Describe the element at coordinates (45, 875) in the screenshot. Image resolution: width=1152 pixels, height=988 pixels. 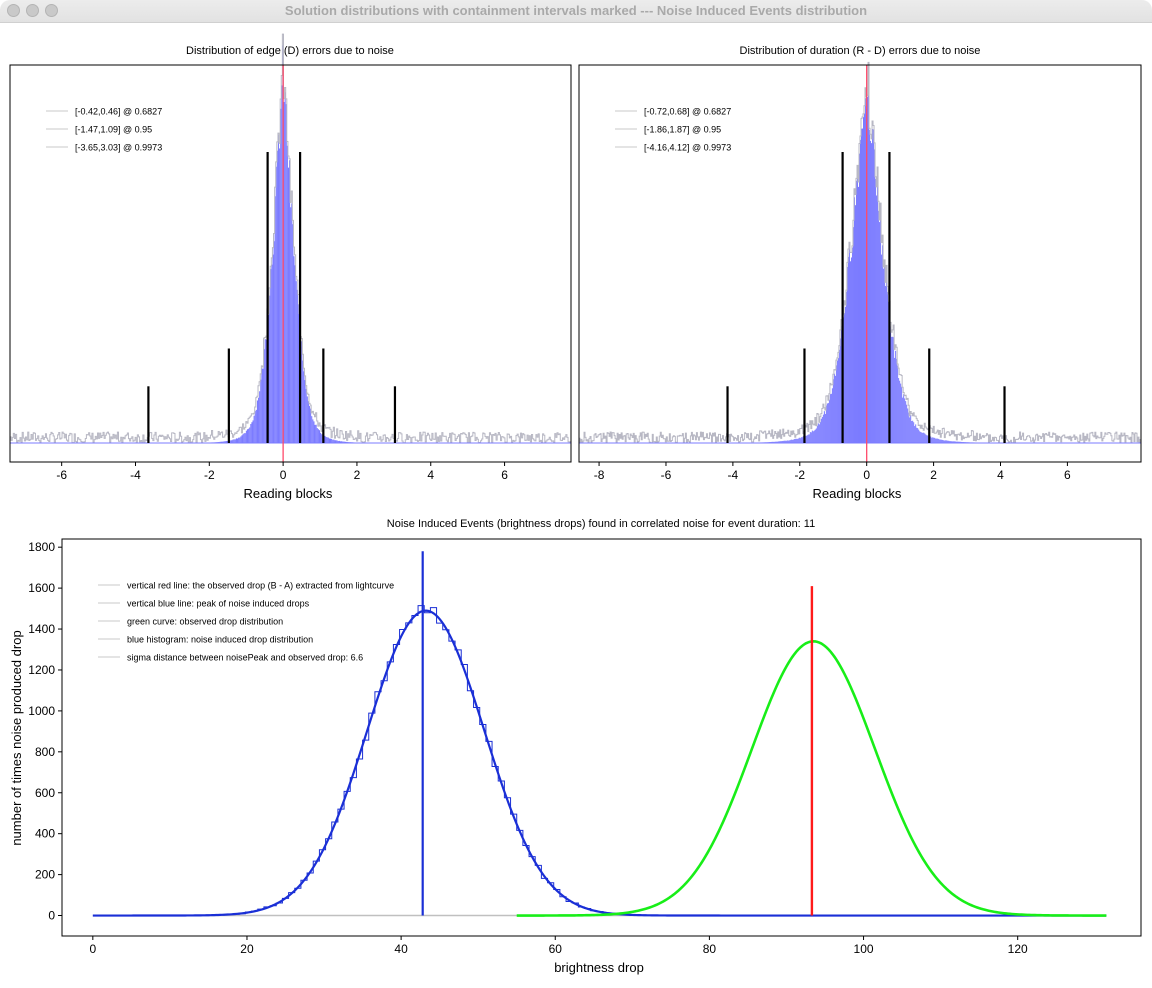
I see `noise-events-y-tick-label: 200` at that location.